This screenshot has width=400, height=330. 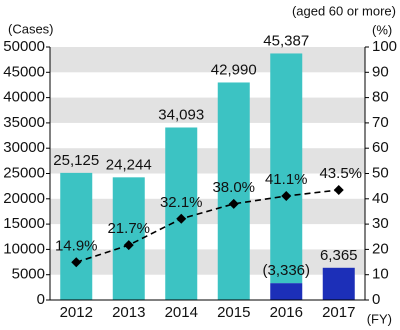 What do you see at coordinates (286, 312) in the screenshot?
I see `x-tick-label: 2016` at bounding box center [286, 312].